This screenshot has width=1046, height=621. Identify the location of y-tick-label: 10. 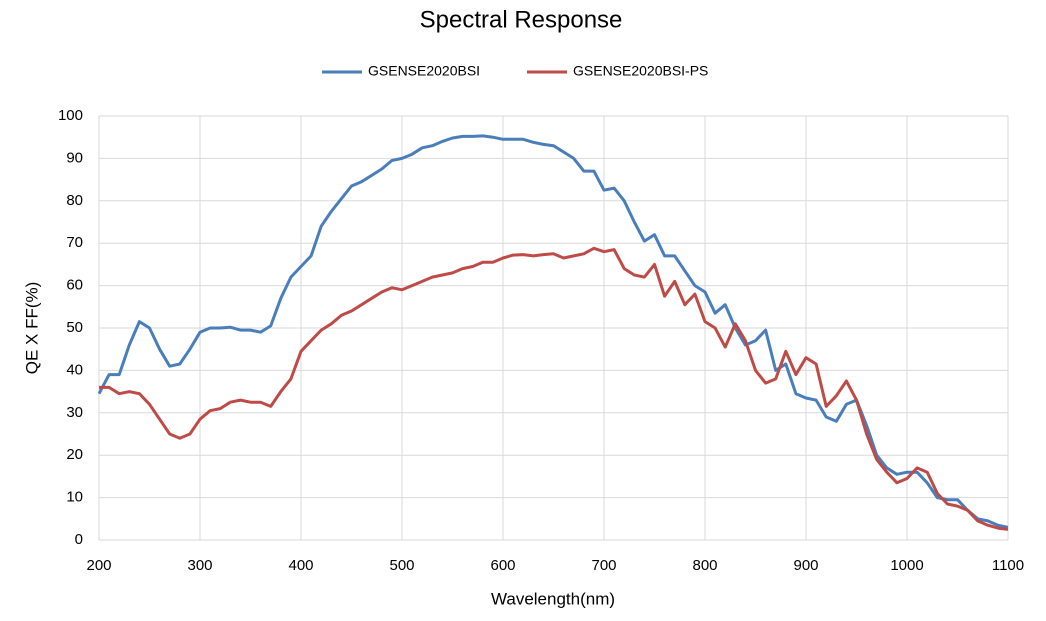
(74, 497).